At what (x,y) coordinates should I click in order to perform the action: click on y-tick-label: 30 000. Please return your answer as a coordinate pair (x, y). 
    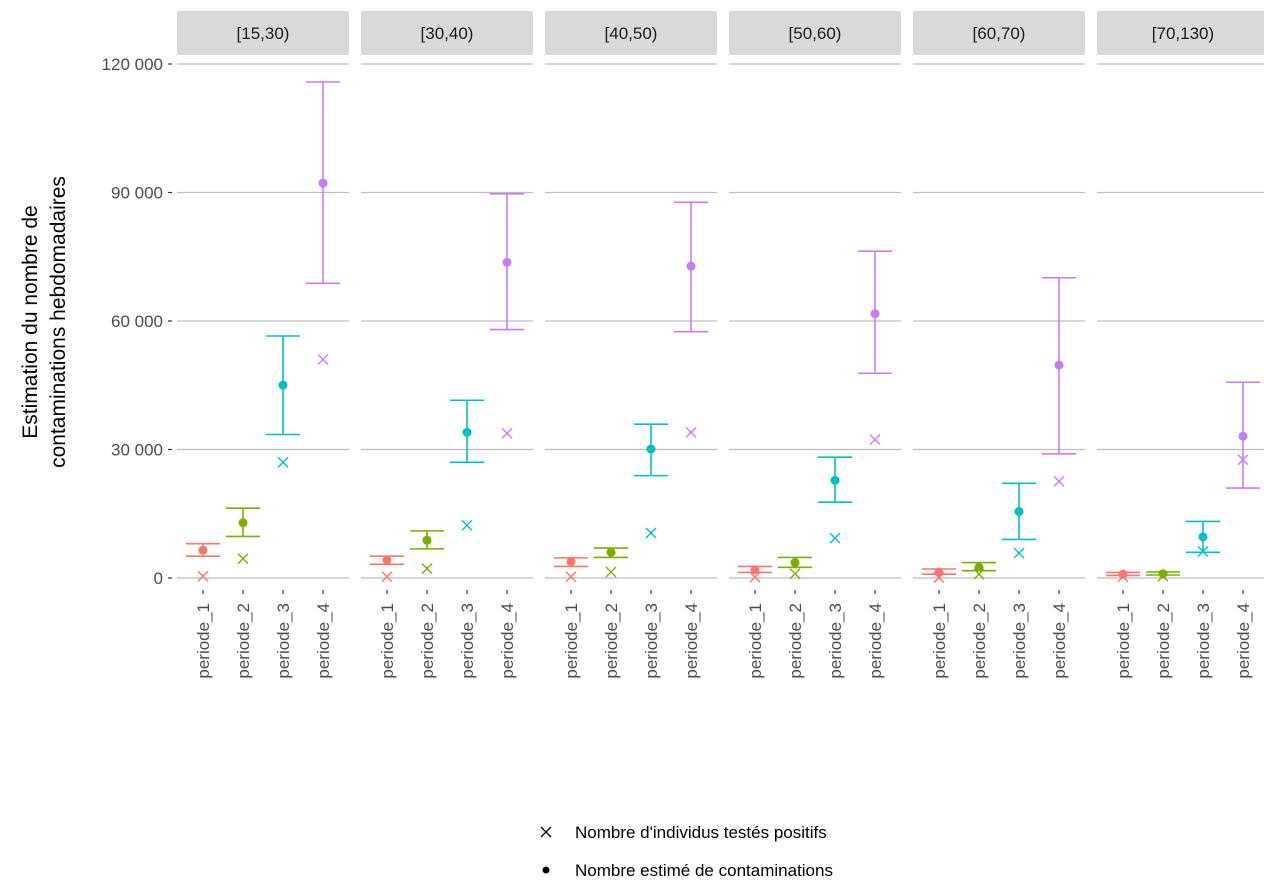
    Looking at the image, I should click on (137, 450).